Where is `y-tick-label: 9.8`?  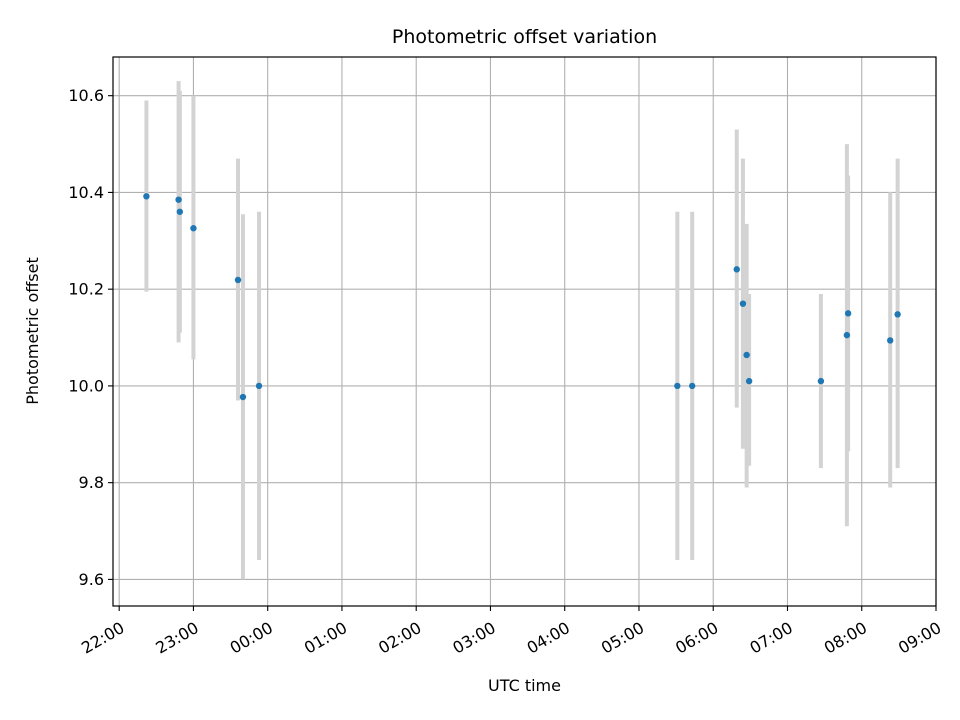
y-tick-label: 9.8 is located at coordinates (91, 482).